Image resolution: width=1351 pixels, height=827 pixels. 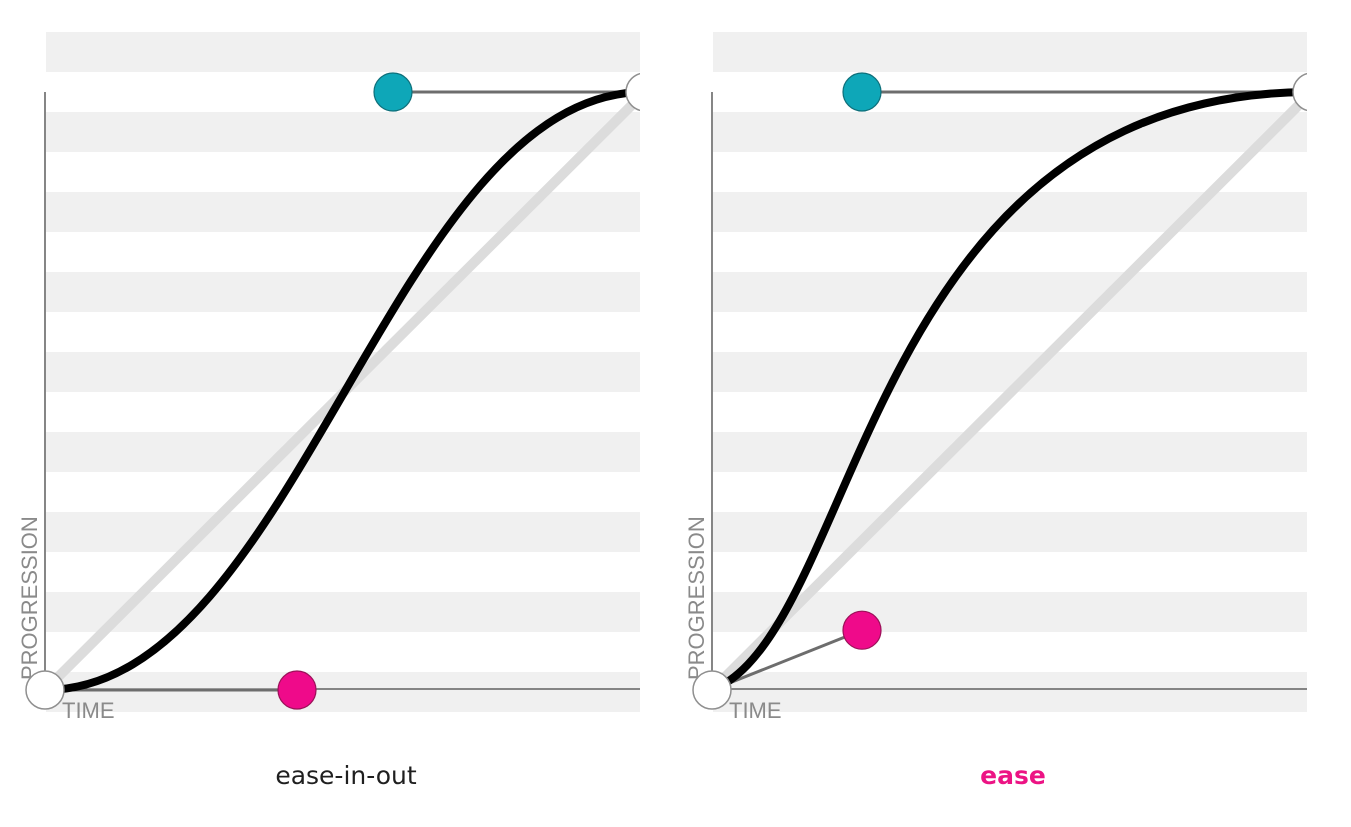 What do you see at coordinates (787, 660) in the screenshot?
I see `control-handle-1-line` at bounding box center [787, 660].